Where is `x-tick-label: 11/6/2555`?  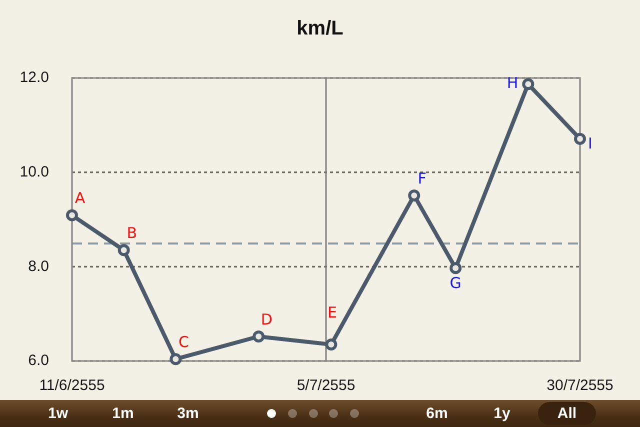 x-tick-label: 11/6/2555 is located at coordinates (72, 385).